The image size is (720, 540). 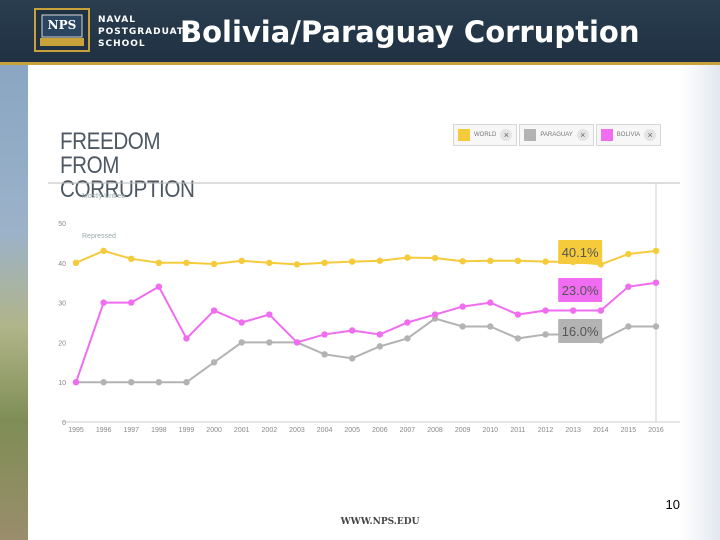 I want to click on nps-shield-icon, so click(x=62, y=30).